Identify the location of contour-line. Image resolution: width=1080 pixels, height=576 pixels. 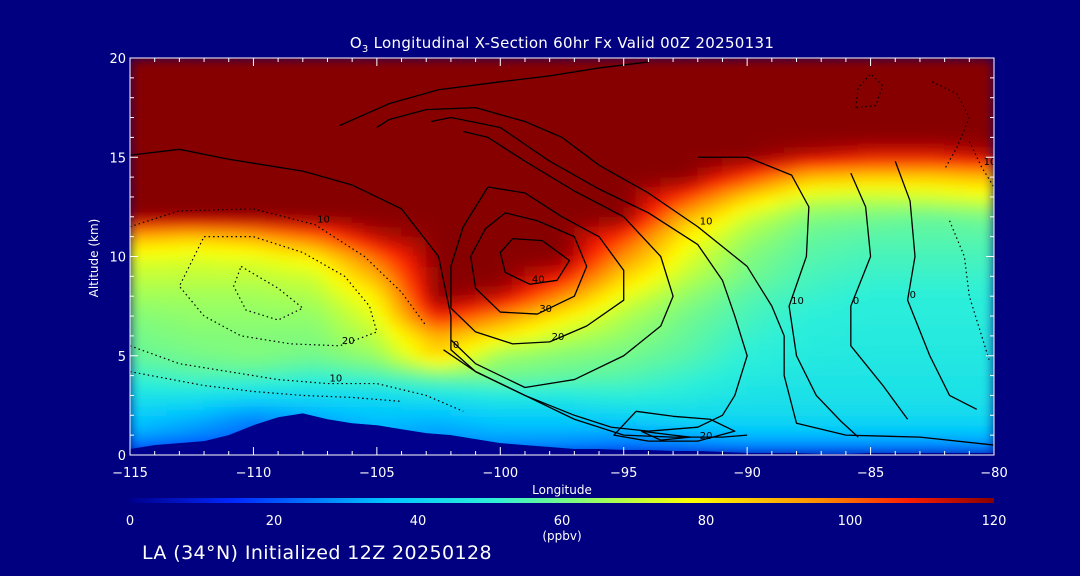
(535, 261).